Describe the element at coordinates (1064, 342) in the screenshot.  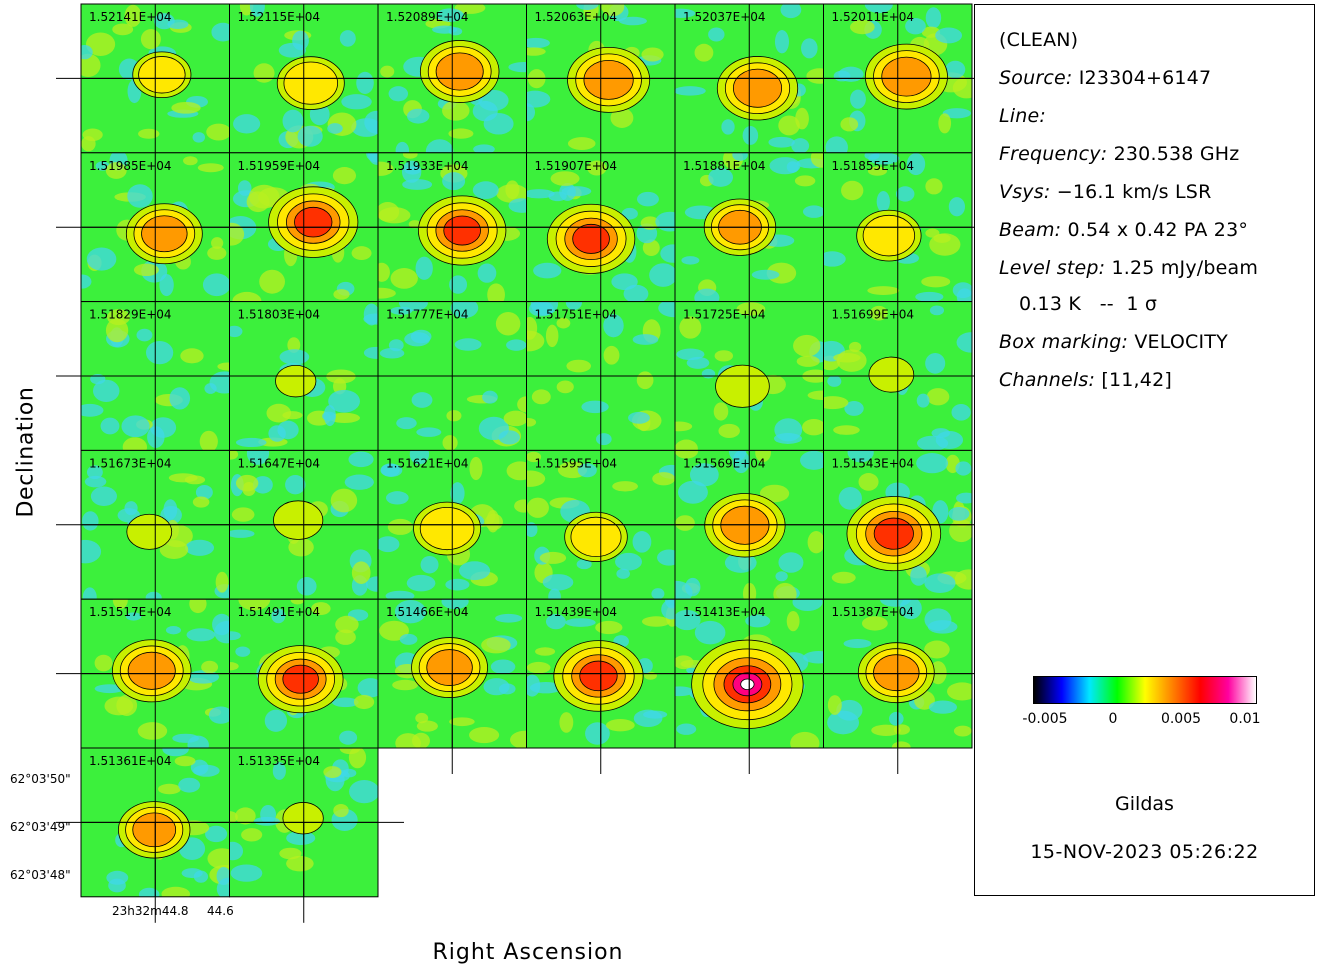
I see `box-marking-key: Box marking:` at that location.